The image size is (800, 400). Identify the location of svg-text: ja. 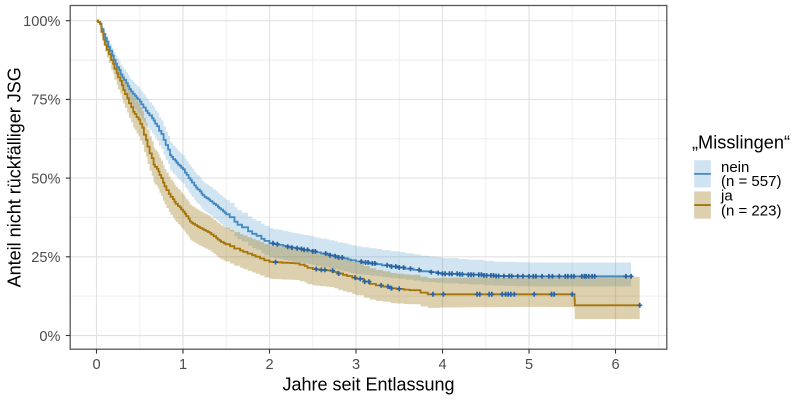
(726, 196).